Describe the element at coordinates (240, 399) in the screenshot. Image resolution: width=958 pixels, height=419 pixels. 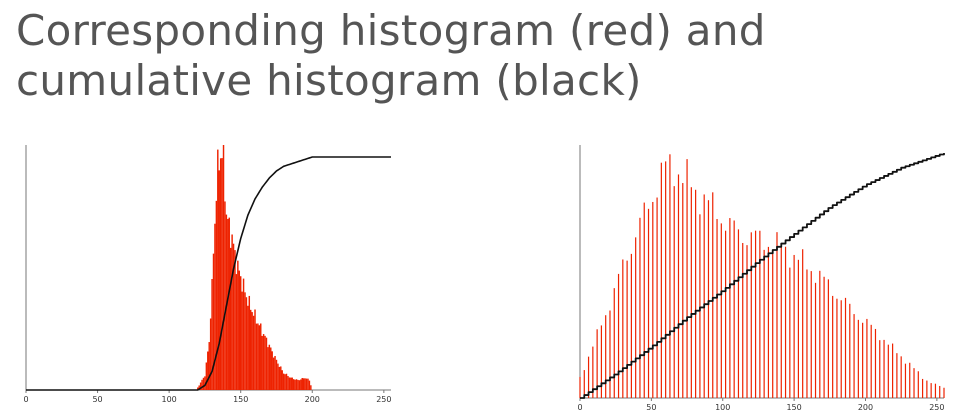
I see `orig-x-tick-label: 150` at that location.